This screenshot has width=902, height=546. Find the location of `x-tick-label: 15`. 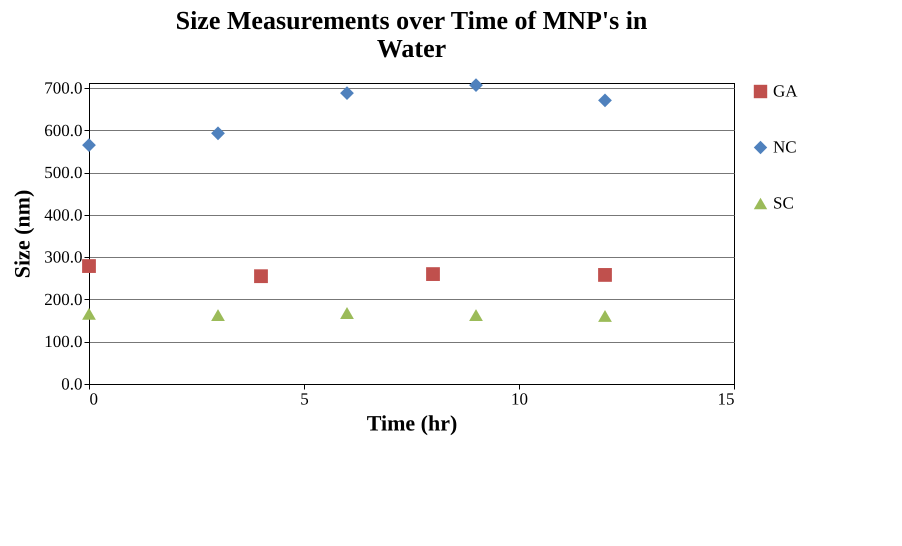

x-tick-label: 15 is located at coordinates (726, 399).